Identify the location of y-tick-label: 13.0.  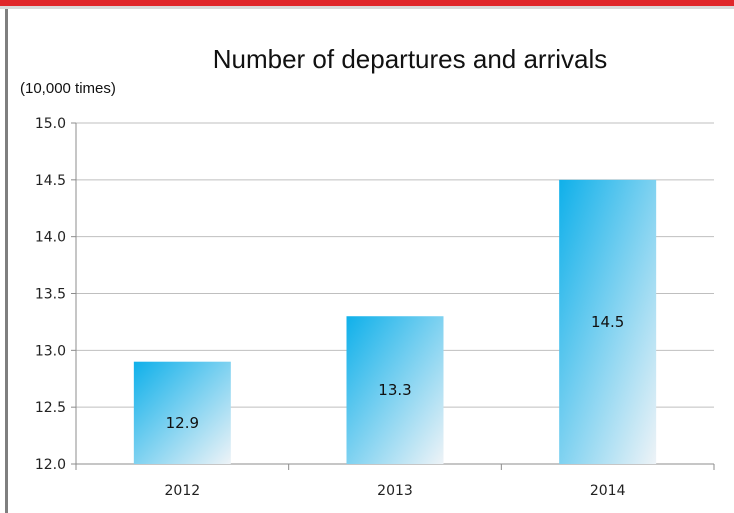
(50, 351).